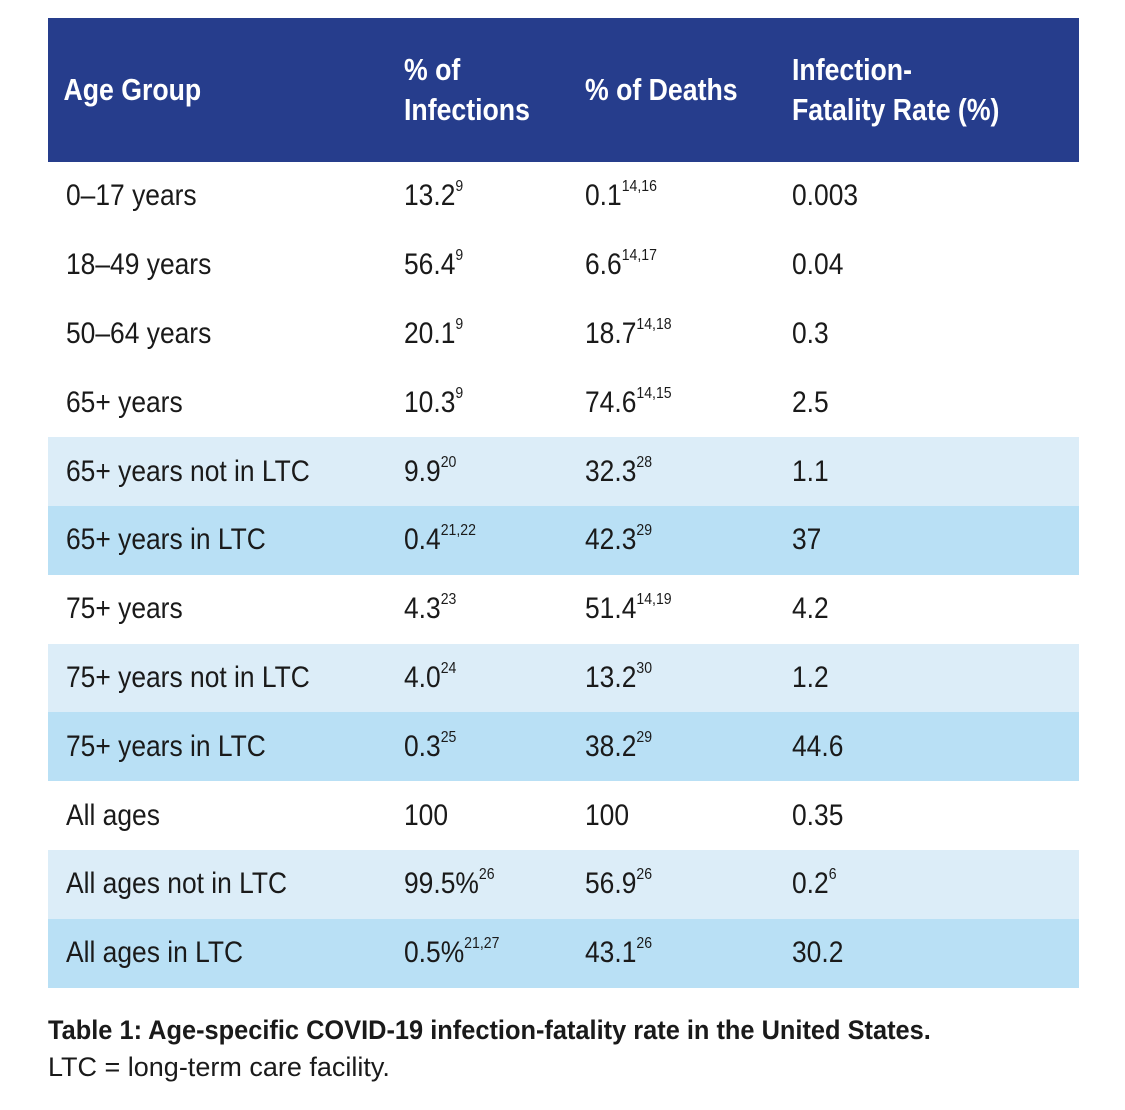  I want to click on reference-superscript: 23, so click(448, 600).